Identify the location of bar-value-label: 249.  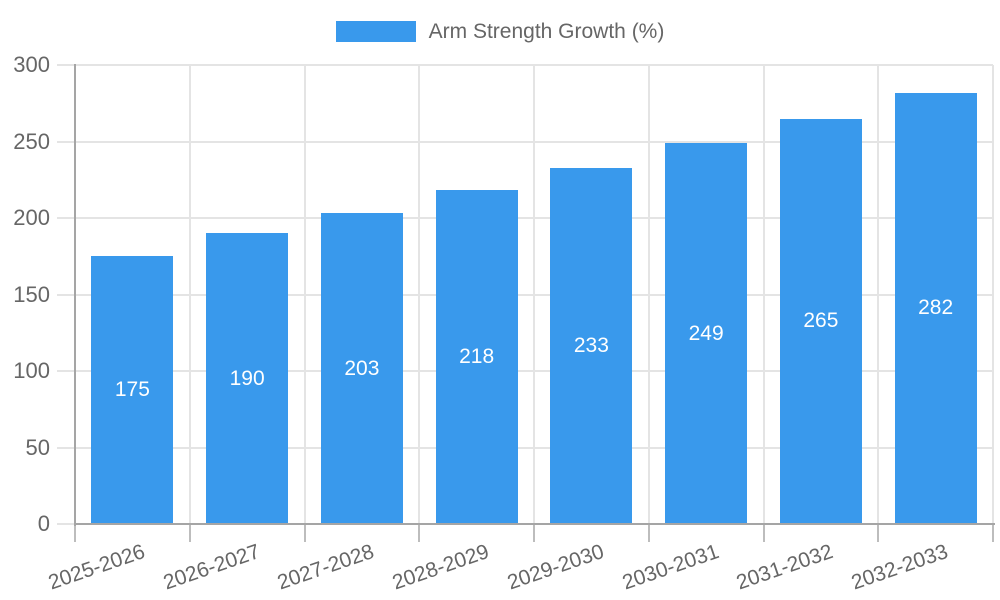
(706, 333).